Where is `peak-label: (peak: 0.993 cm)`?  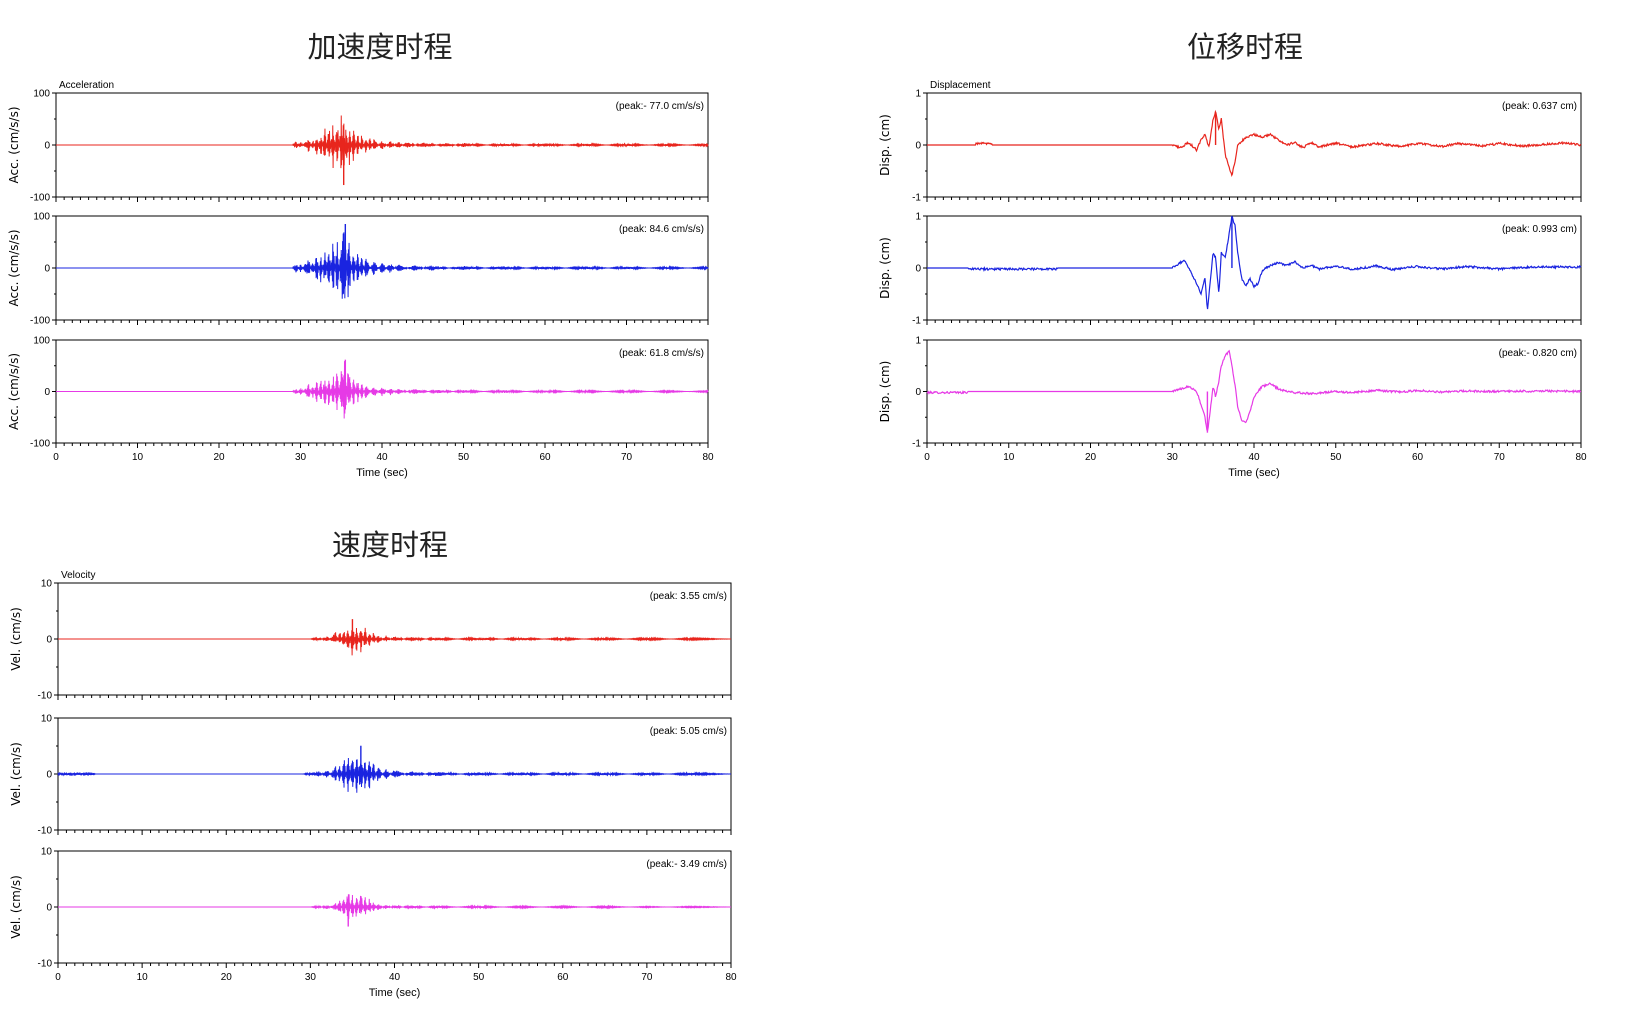
peak-label: (peak: 0.993 cm) is located at coordinates (1539, 229).